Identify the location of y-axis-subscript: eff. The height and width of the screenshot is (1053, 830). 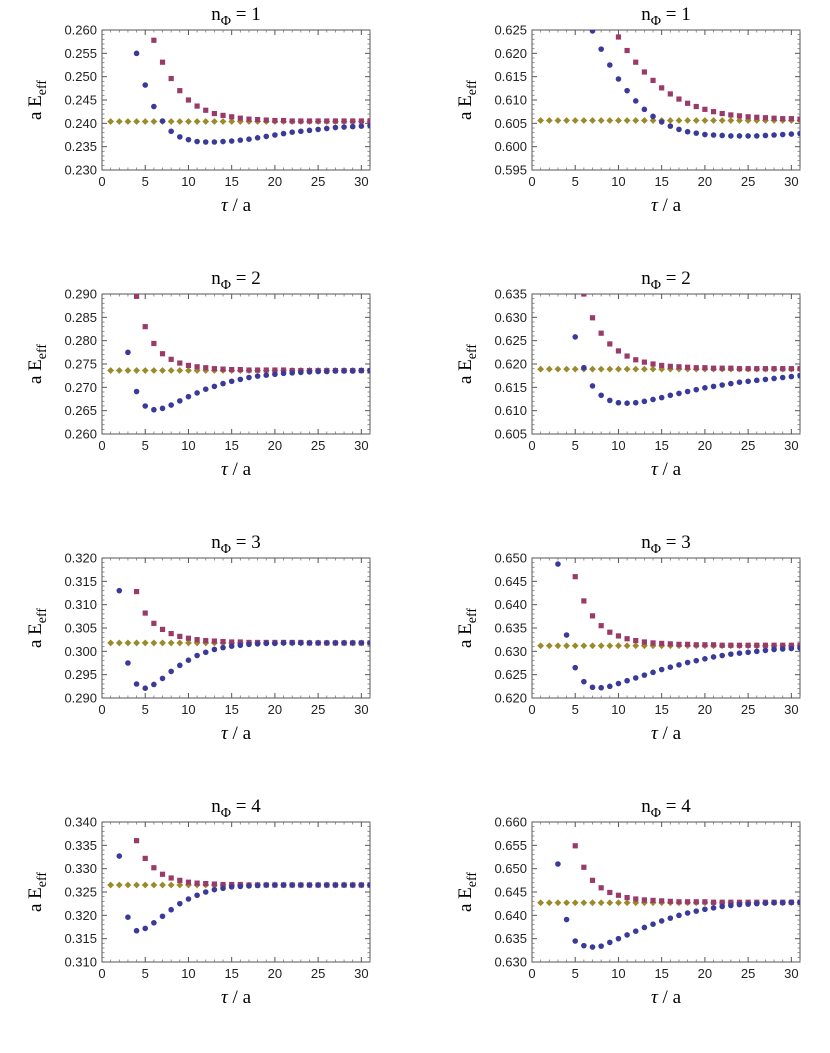
(42, 88).